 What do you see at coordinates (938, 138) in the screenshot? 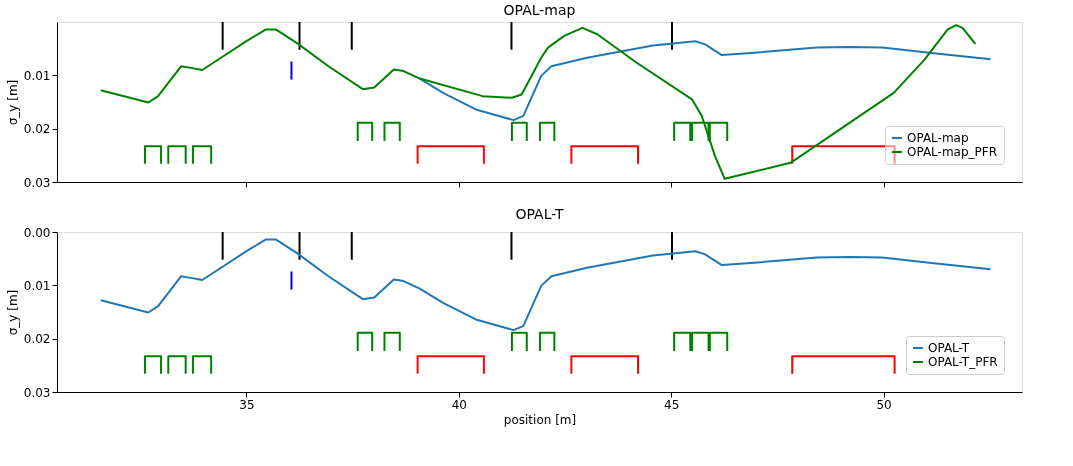
I see `legend-label: OPAL-map` at bounding box center [938, 138].